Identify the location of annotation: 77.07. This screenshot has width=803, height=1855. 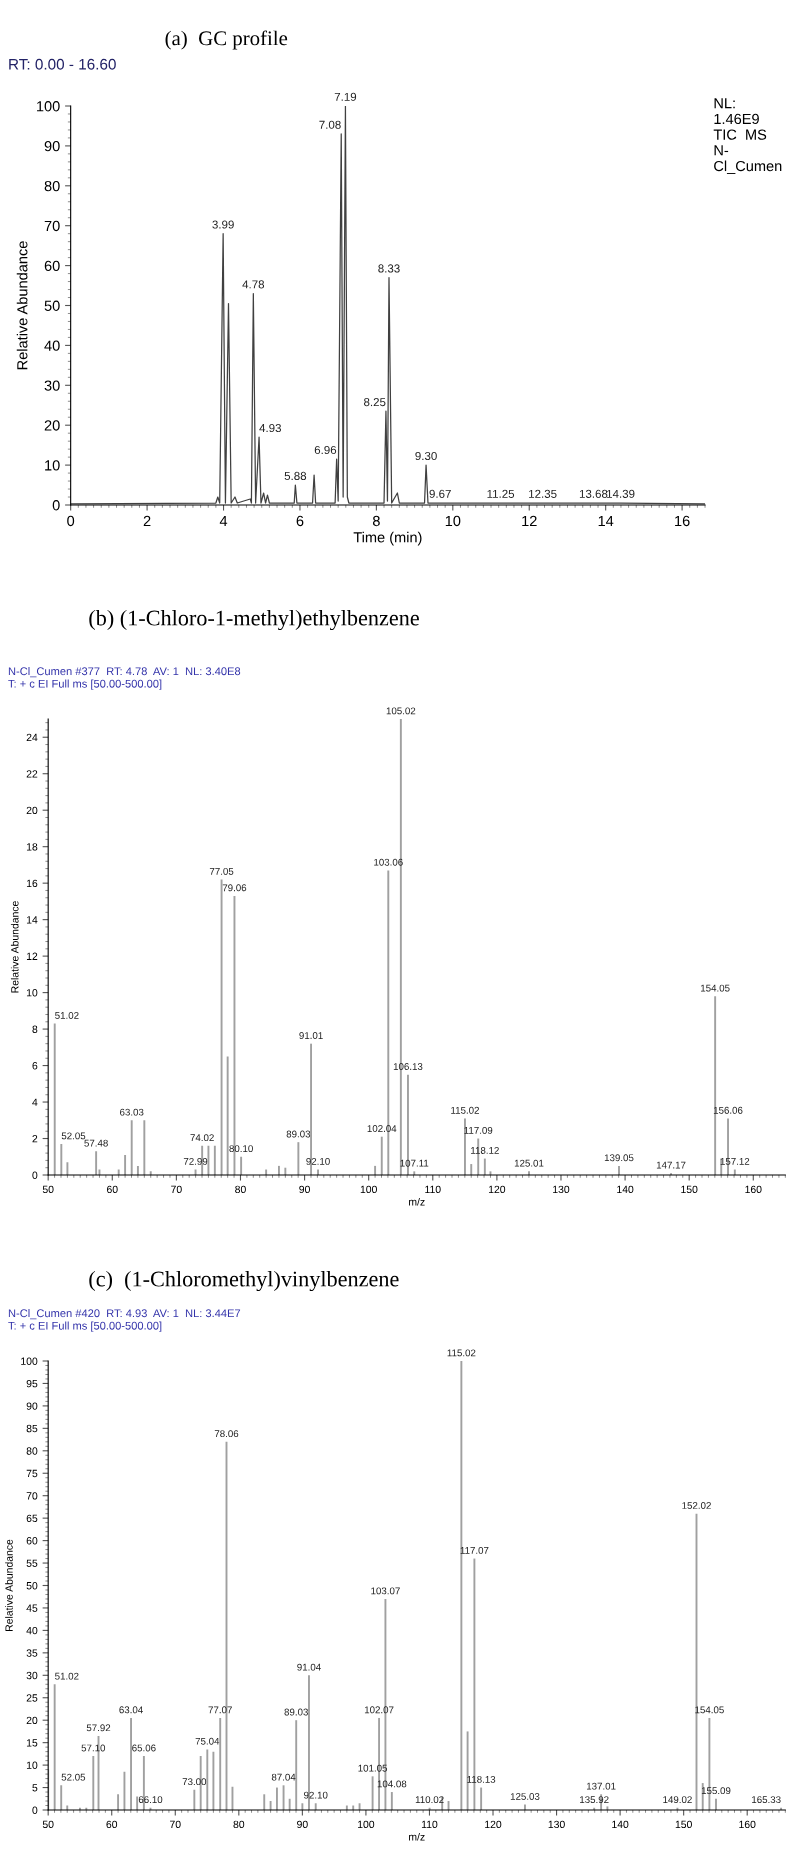
(220, 1710).